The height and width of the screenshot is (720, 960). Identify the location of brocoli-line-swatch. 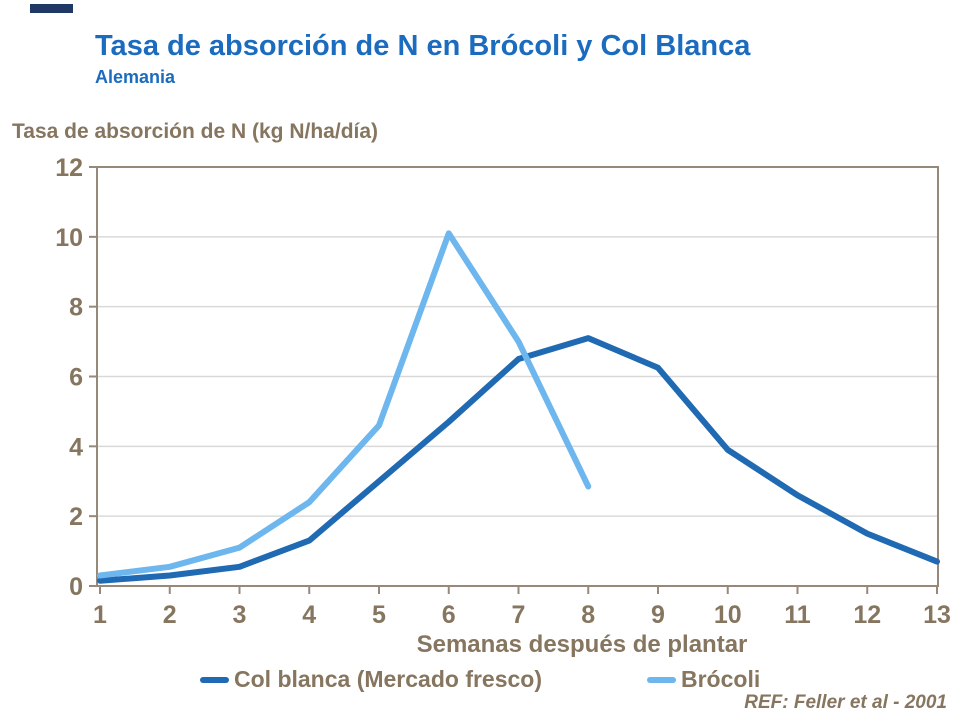
(661, 679).